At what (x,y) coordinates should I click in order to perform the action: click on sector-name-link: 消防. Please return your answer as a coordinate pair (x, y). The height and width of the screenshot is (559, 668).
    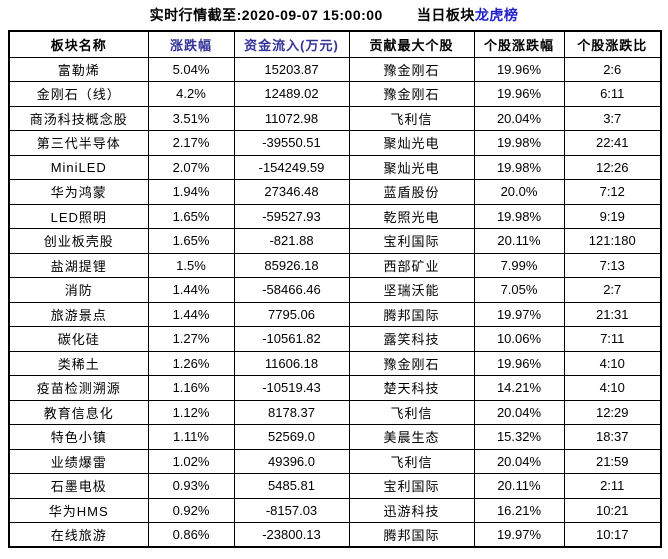
    Looking at the image, I should click on (78, 290).